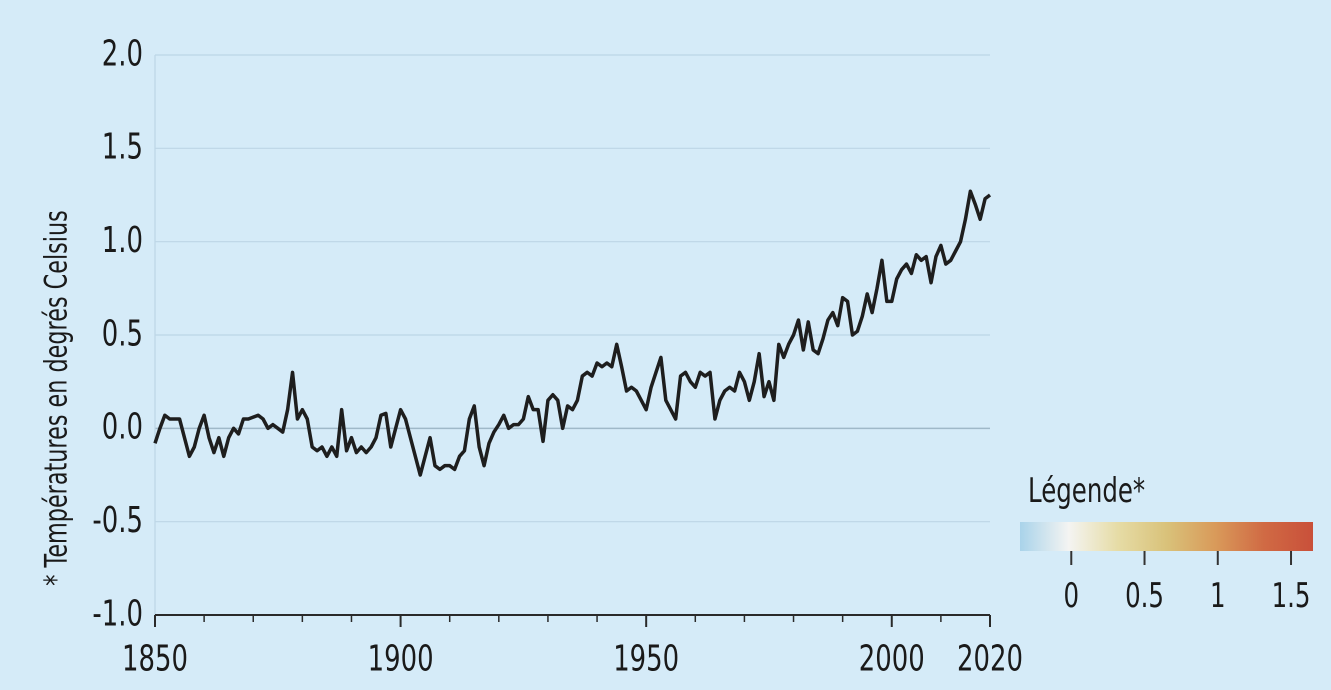 The image size is (1331, 690). Describe the element at coordinates (1291, 595) in the screenshot. I see `legend-tick-label: 1.5` at that location.